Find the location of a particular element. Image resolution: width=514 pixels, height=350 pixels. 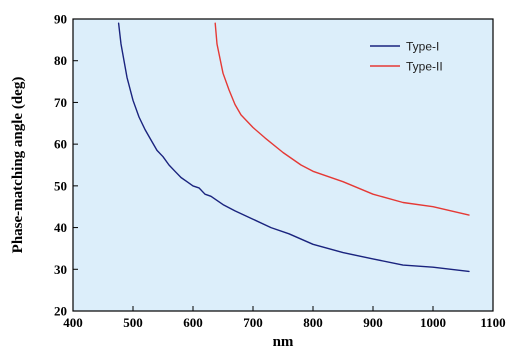

x-tick-label: 400 is located at coordinates (73, 322).